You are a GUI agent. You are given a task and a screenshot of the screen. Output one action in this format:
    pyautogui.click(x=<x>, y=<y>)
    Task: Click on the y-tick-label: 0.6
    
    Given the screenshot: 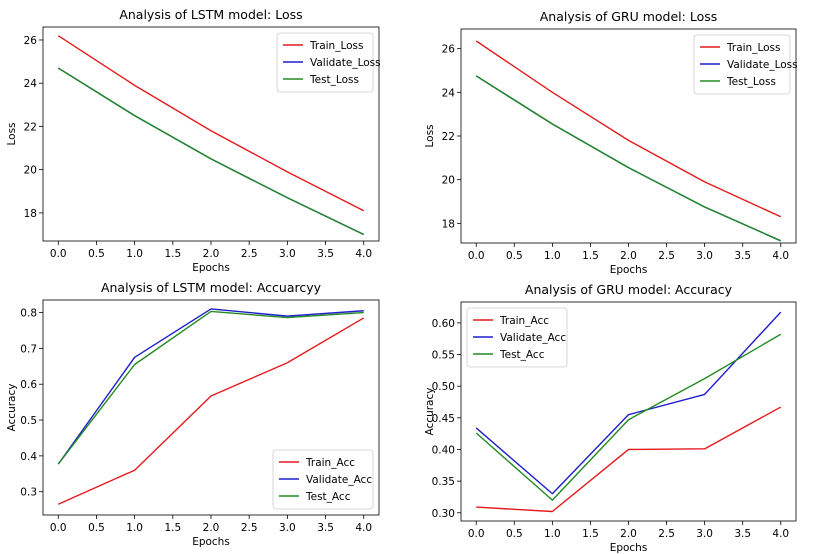 What is the action you would take?
    pyautogui.click(x=28, y=385)
    